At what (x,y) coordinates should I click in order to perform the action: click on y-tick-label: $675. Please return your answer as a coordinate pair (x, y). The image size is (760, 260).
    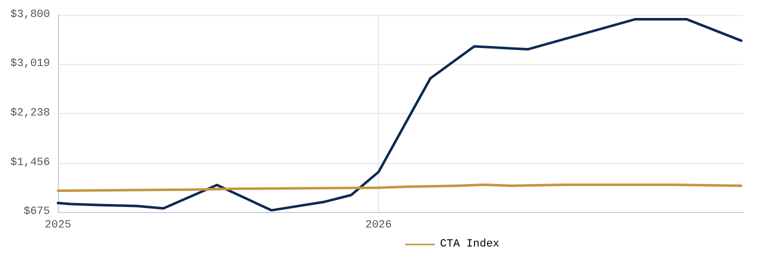
    Looking at the image, I should click on (37, 212).